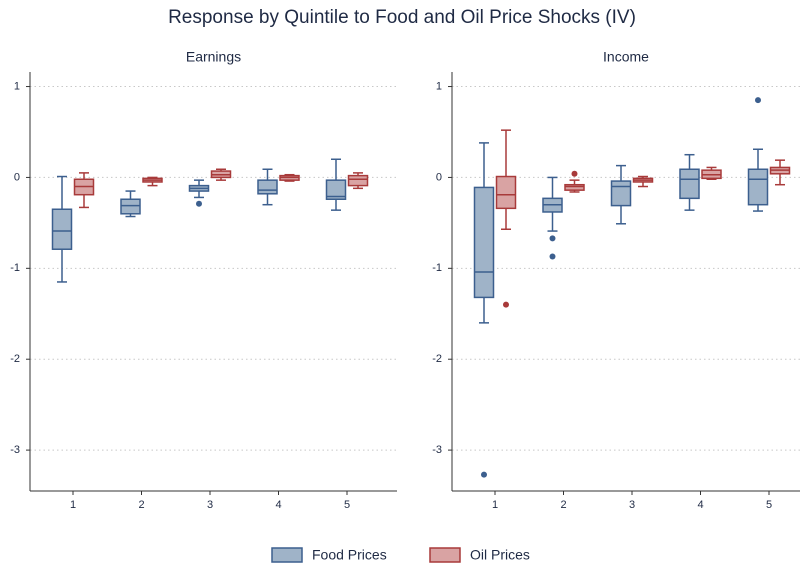 This screenshot has height=569, width=804. What do you see at coordinates (213, 57) in the screenshot?
I see `panel-title: Earnings` at bounding box center [213, 57].